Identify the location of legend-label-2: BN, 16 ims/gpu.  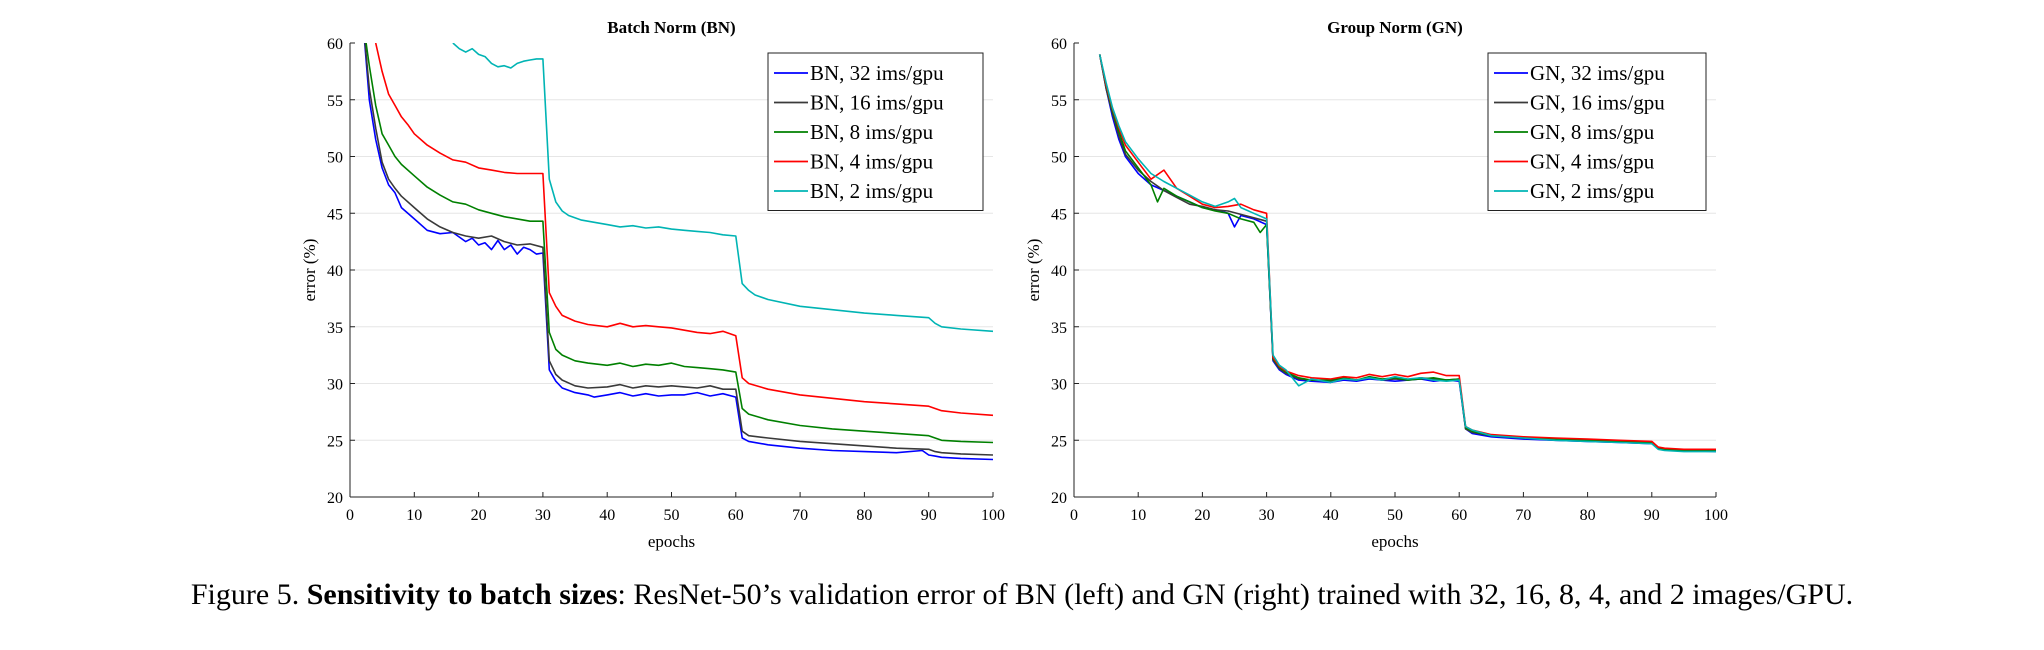
(877, 103).